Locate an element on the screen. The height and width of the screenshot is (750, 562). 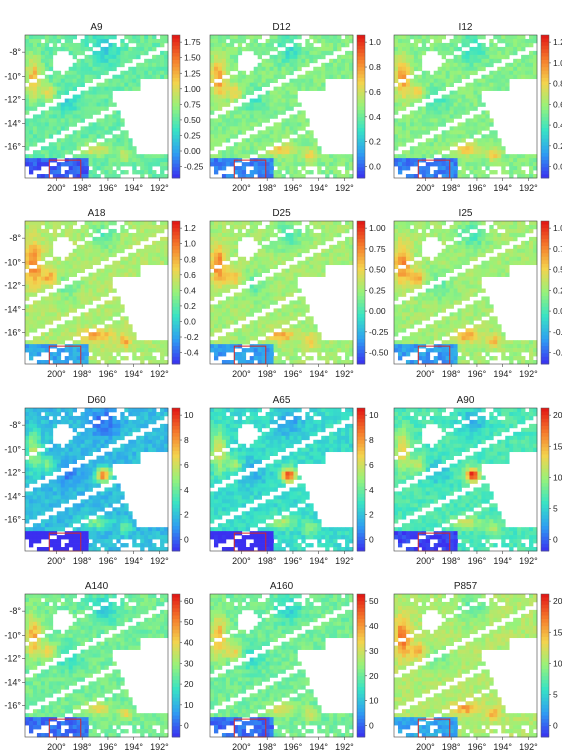
x-tick-label: 192° is located at coordinates (344, 374).